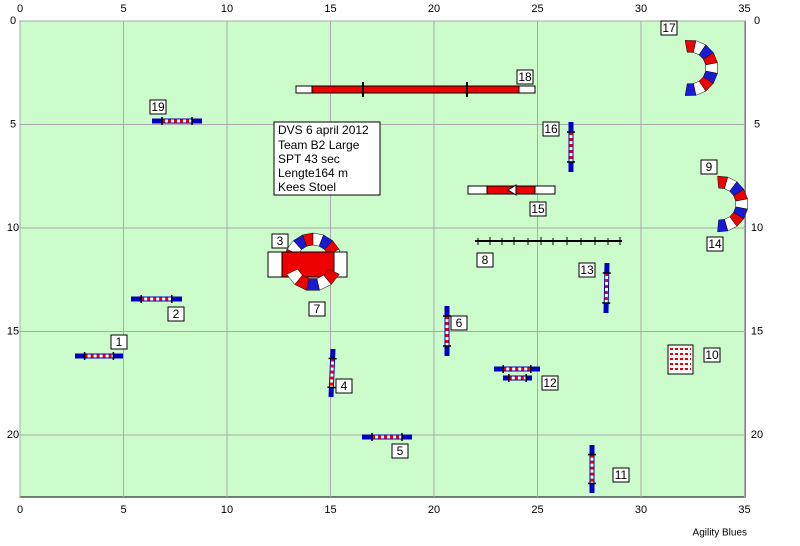  Describe the element at coordinates (307, 187) in the screenshot. I see `info-line: Kees Stoel` at that location.